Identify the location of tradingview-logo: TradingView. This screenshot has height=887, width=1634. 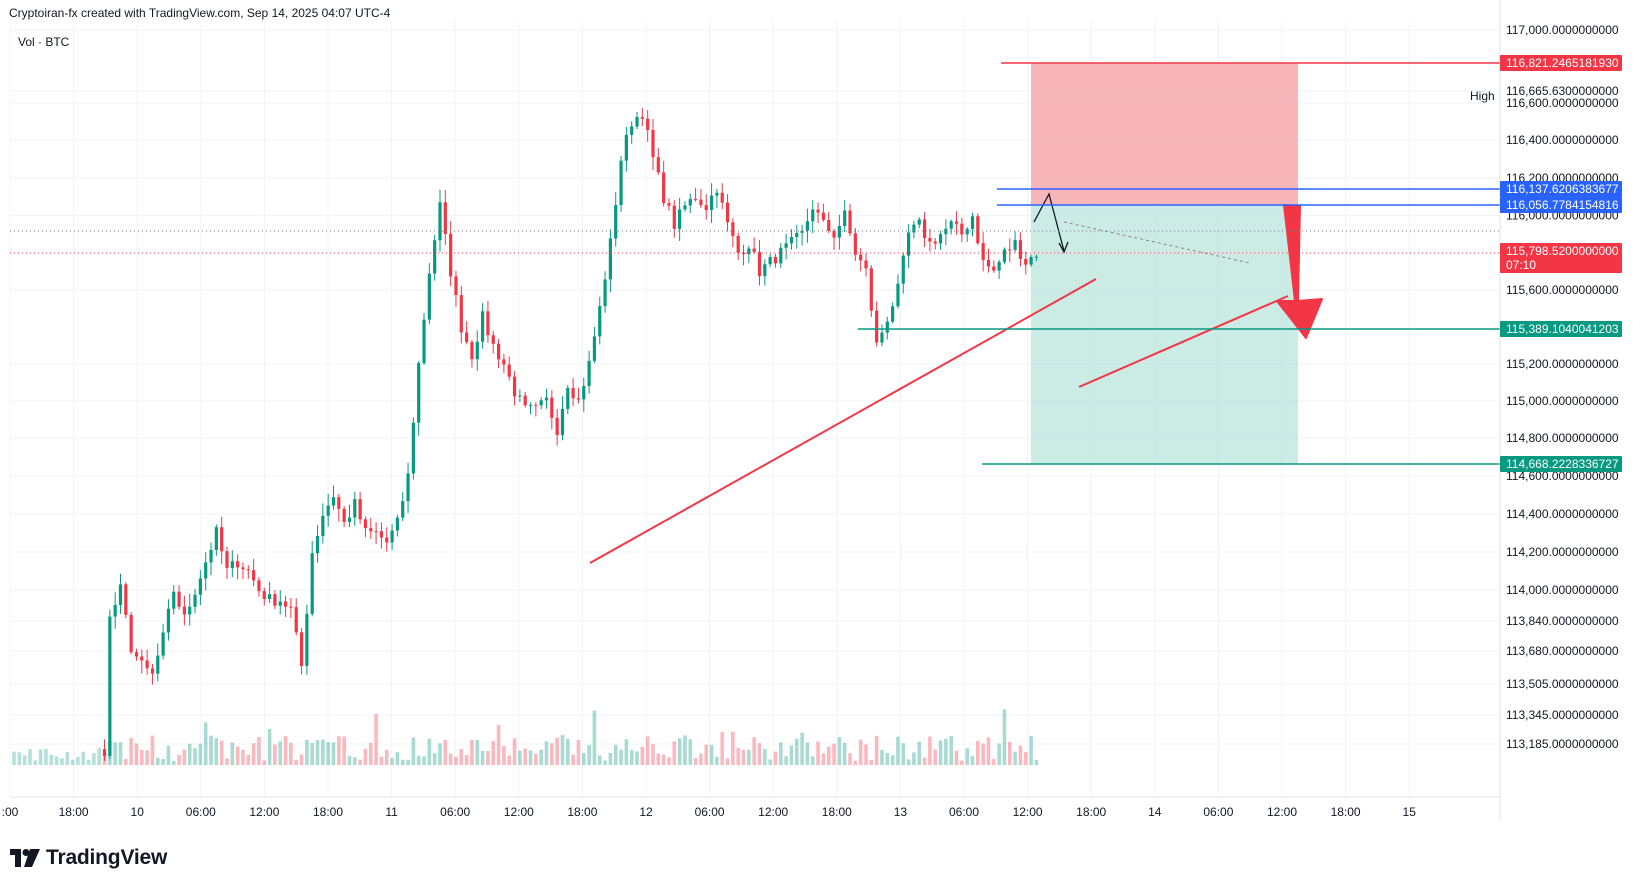
(88, 858).